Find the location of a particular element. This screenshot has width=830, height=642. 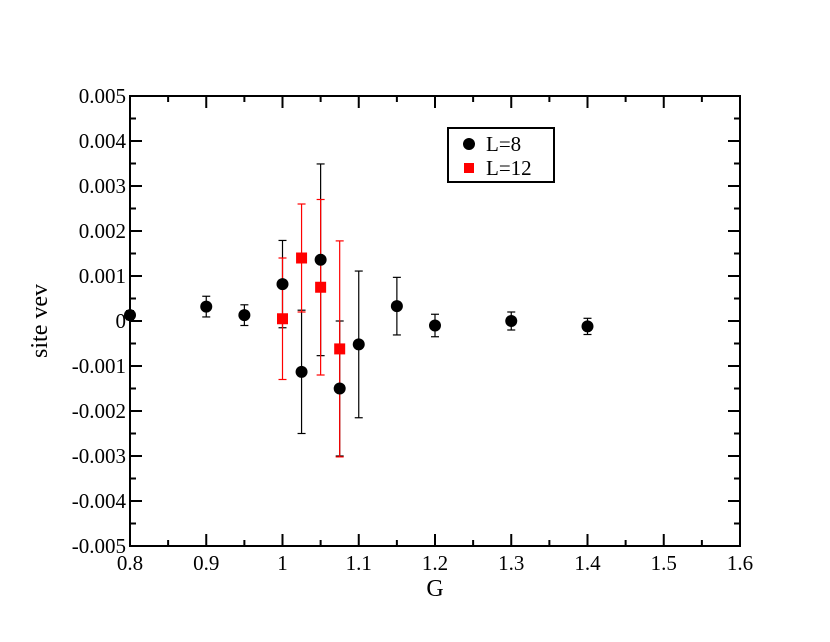

x-tick-label: 0.8 is located at coordinates (130, 563).